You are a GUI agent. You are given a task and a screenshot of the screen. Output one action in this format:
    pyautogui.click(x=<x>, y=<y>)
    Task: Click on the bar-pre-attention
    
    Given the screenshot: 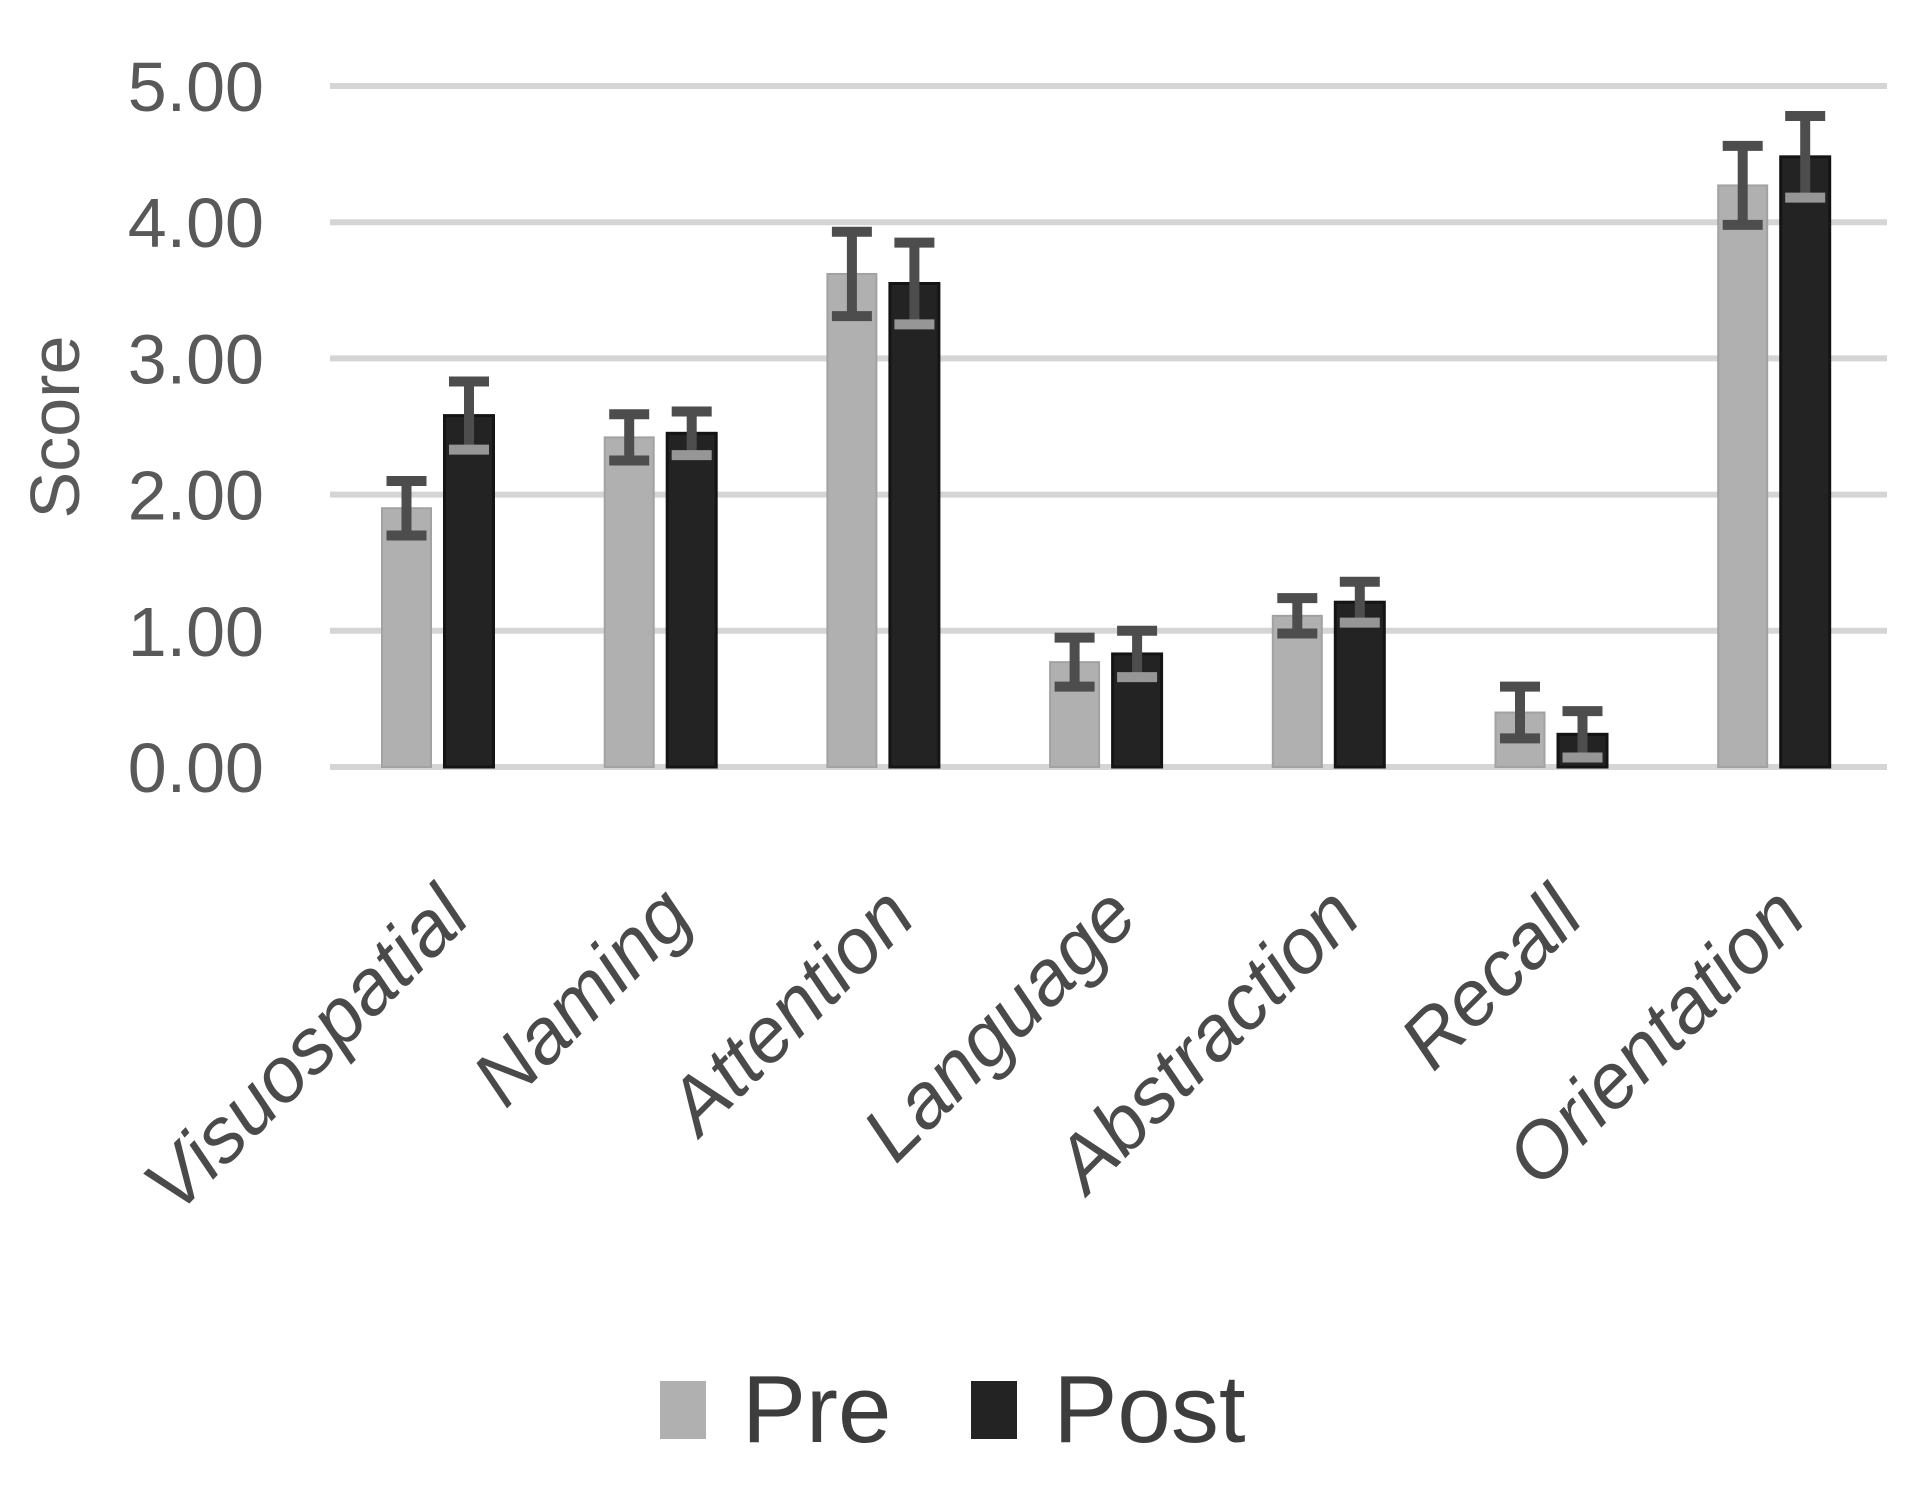 What is the action you would take?
    pyautogui.click(x=852, y=520)
    